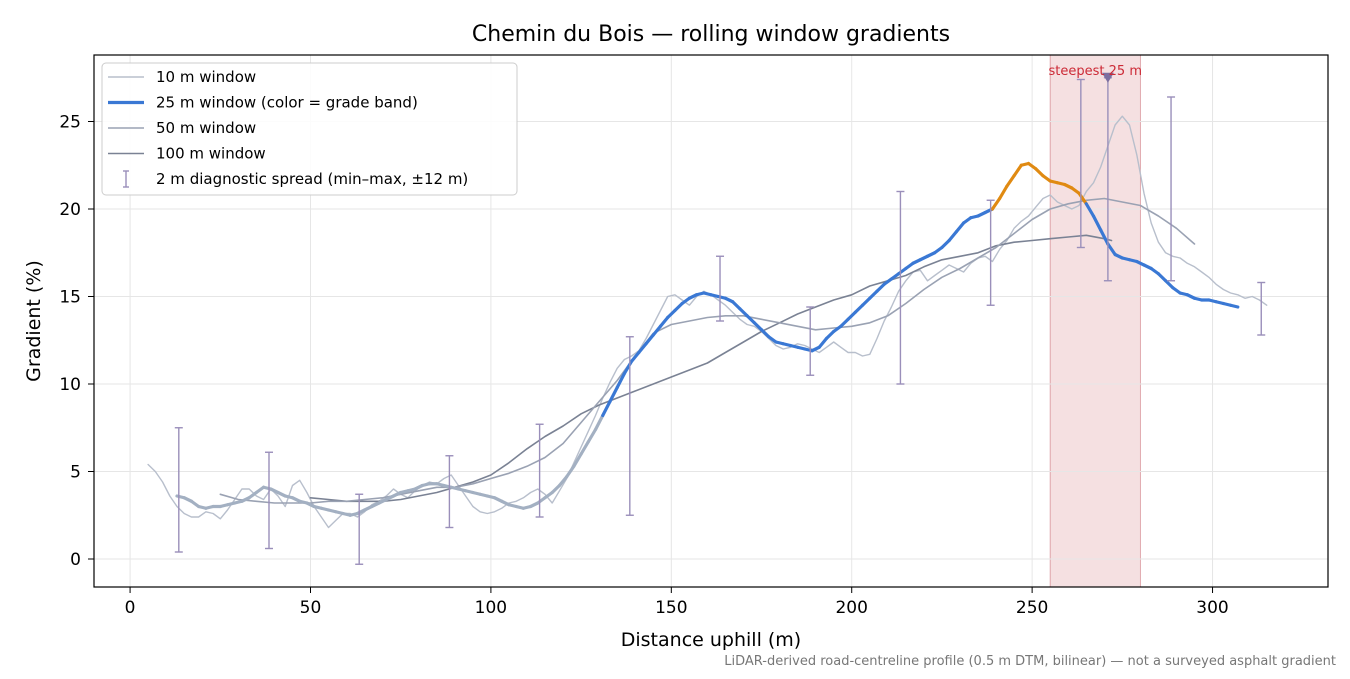 The height and width of the screenshot is (679, 1350). I want to click on x-axis-label: Distance uphill (m), so click(711, 640).